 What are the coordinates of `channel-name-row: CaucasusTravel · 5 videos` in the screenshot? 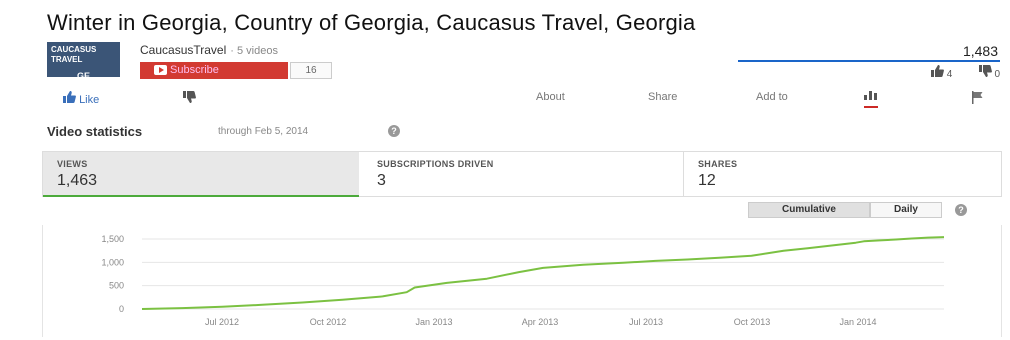 It's located at (209, 50).